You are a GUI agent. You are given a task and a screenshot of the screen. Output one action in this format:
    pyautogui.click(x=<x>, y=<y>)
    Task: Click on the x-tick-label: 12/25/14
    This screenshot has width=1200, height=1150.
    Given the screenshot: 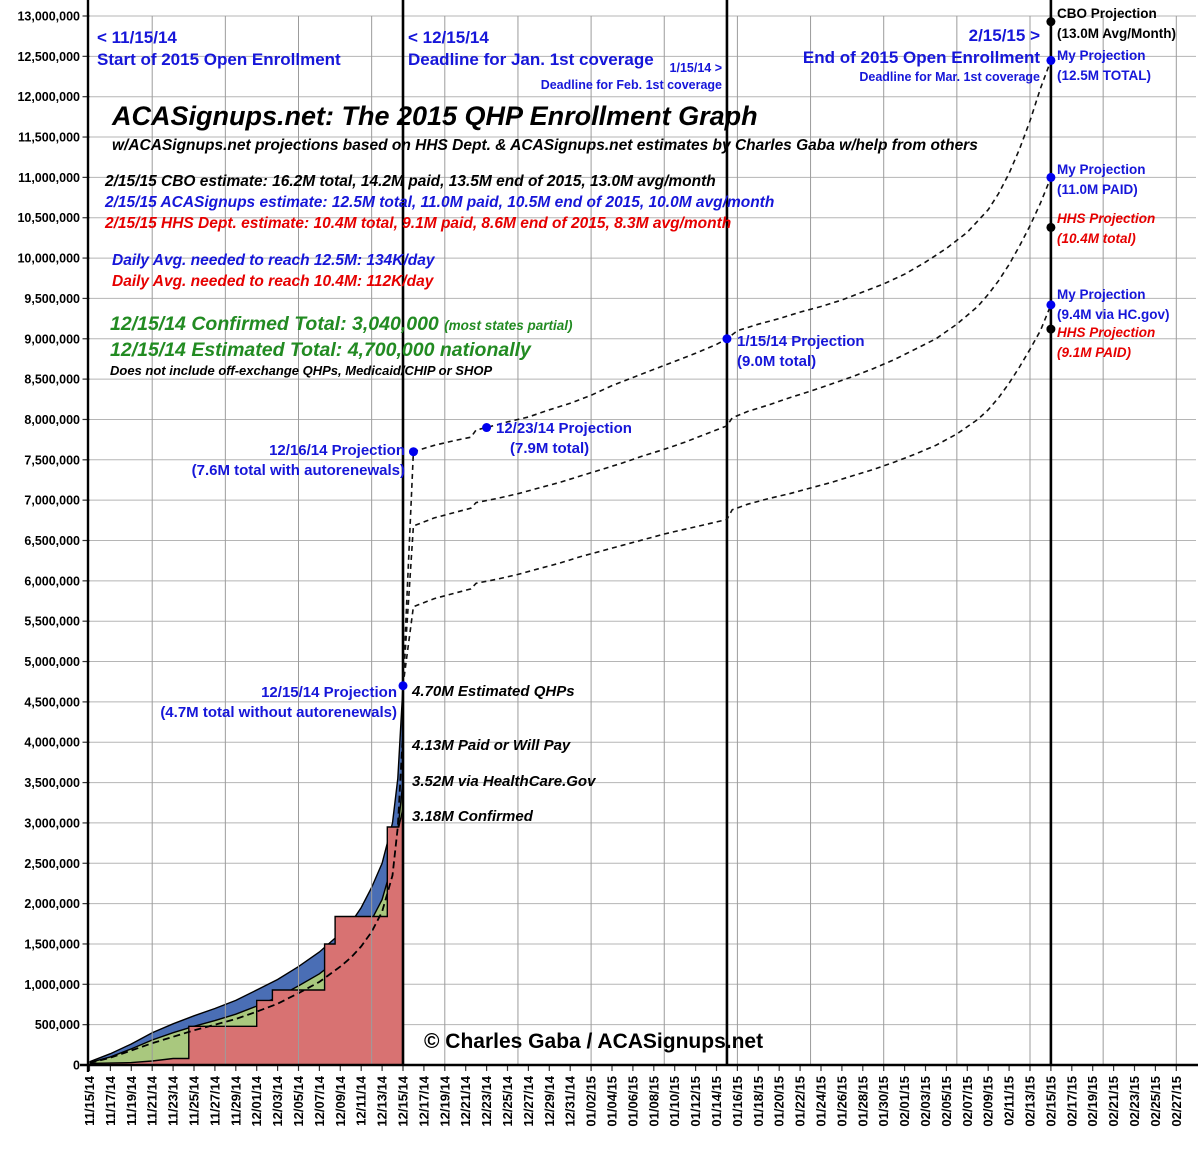 What is the action you would take?
    pyautogui.click(x=507, y=1100)
    